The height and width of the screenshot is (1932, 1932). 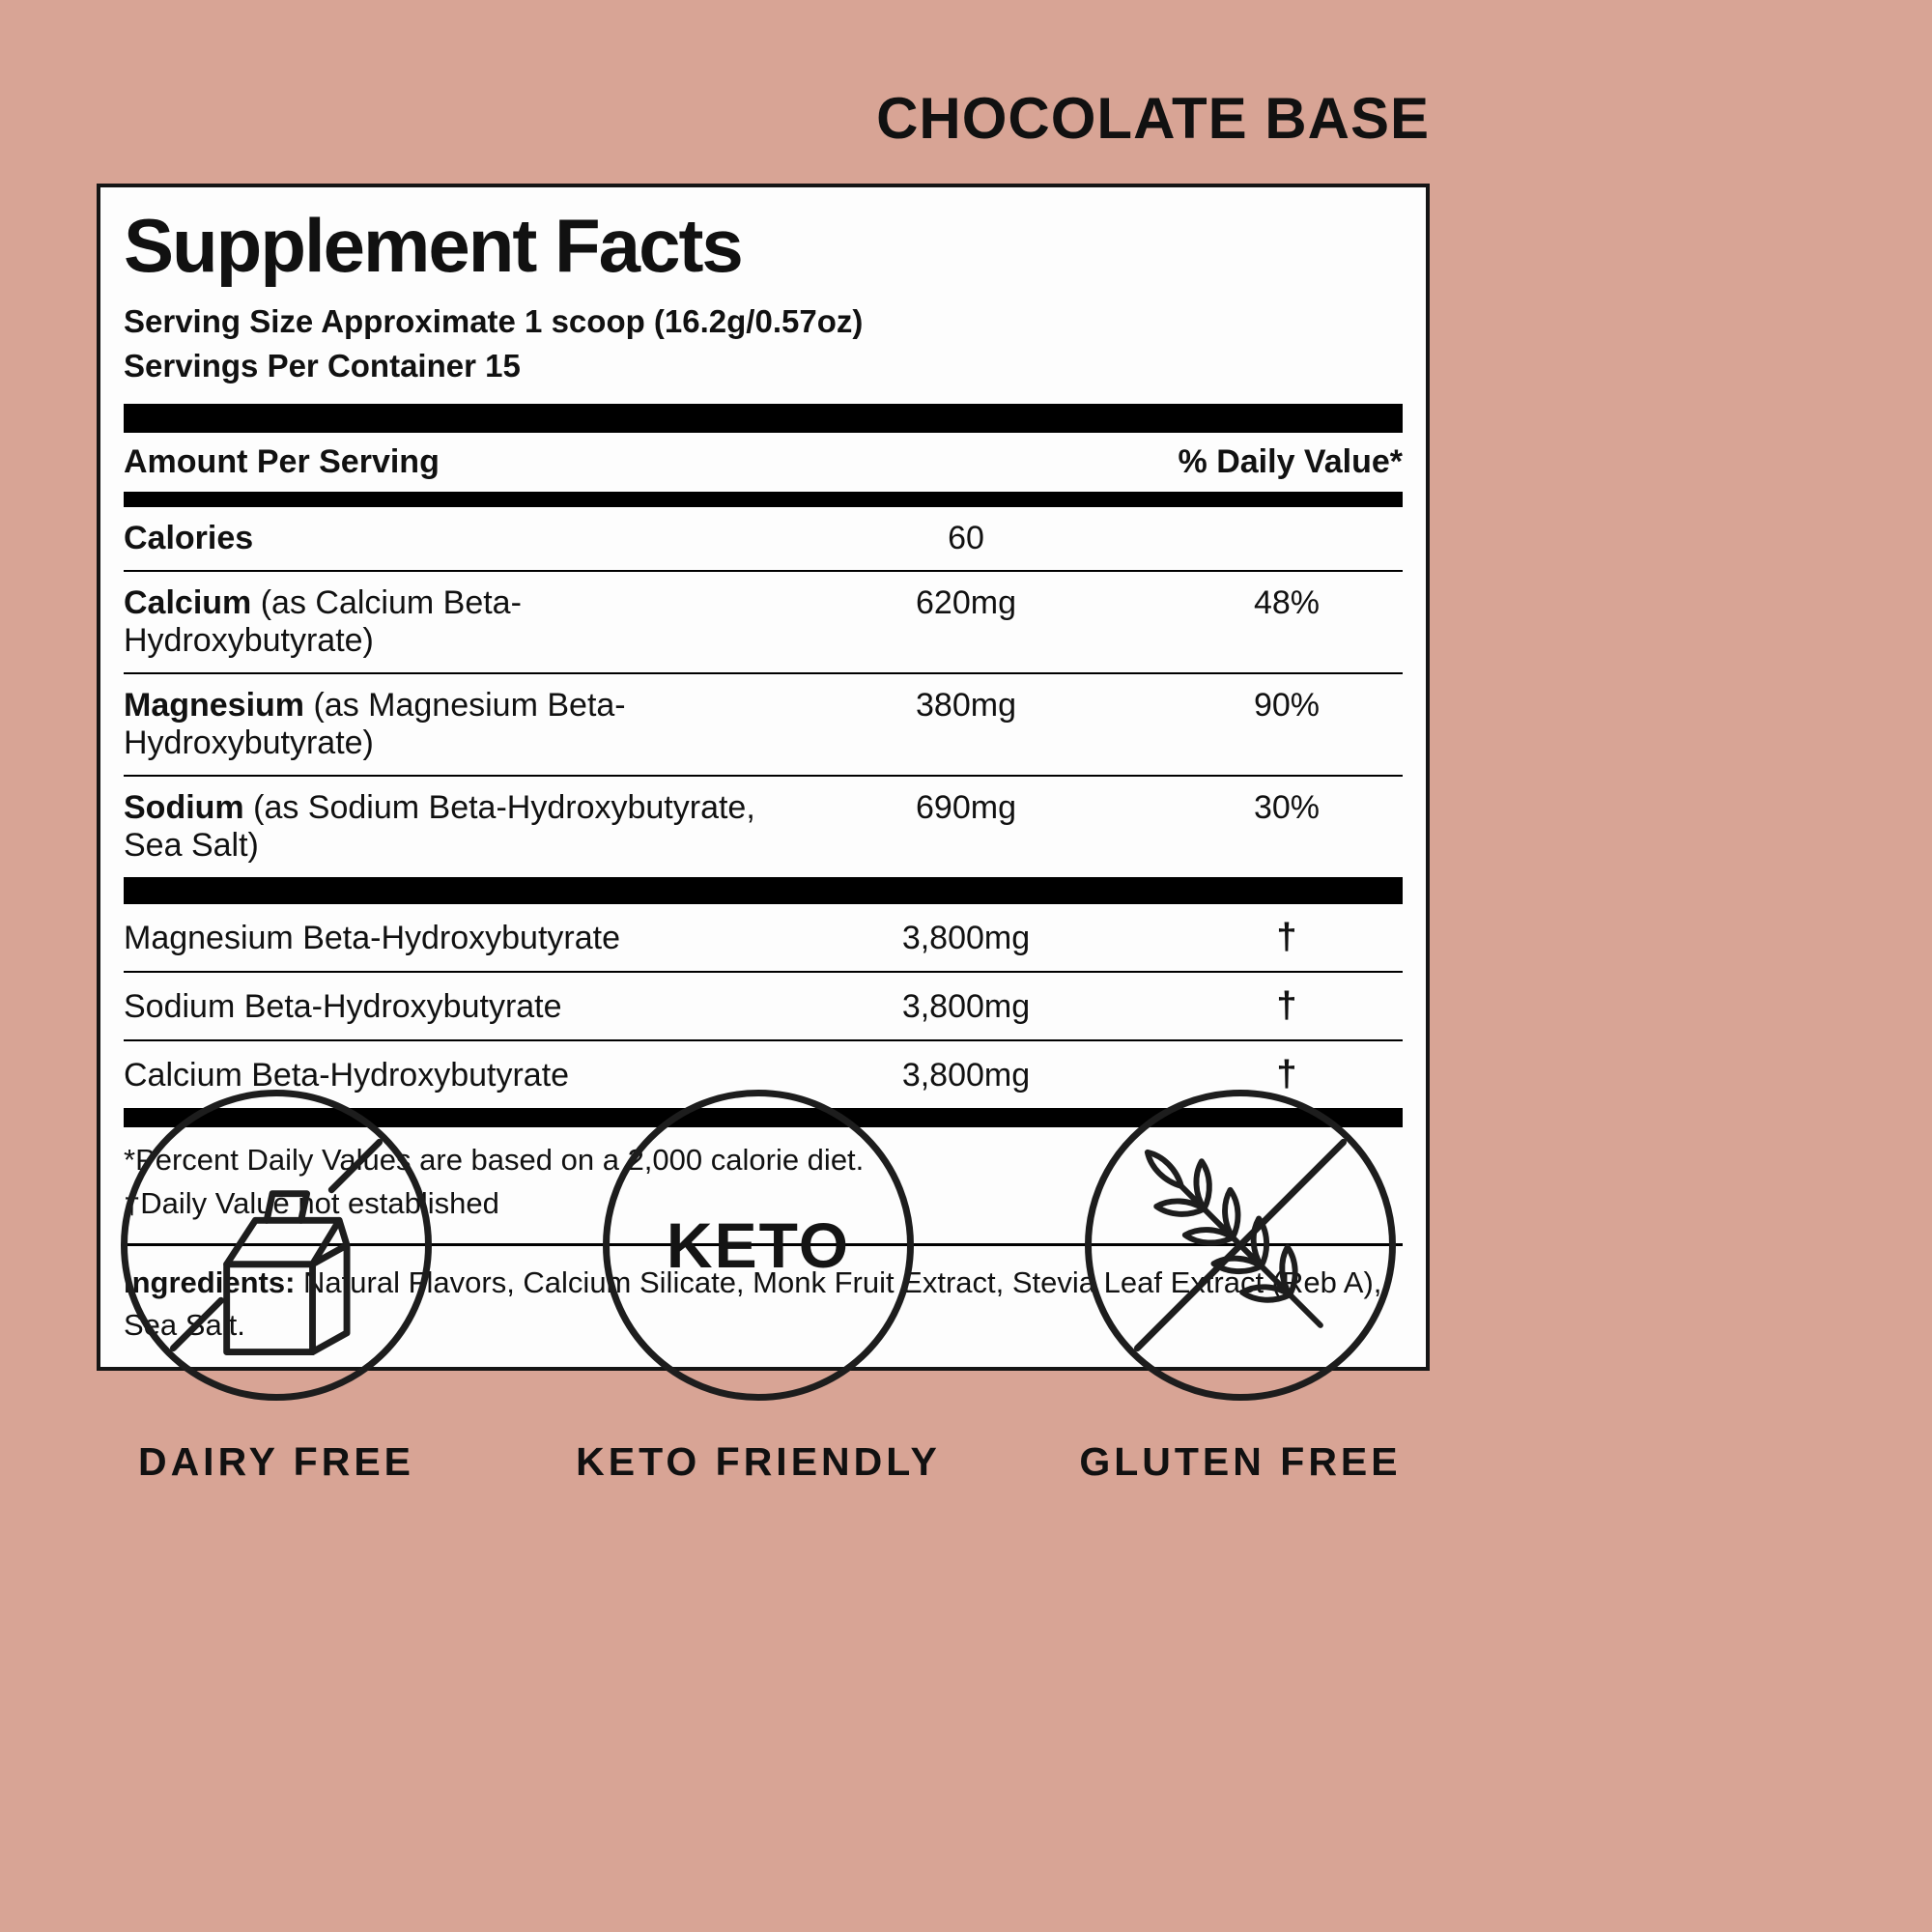 What do you see at coordinates (1240, 1461) in the screenshot?
I see `badge-label: GLUTEN FREE` at bounding box center [1240, 1461].